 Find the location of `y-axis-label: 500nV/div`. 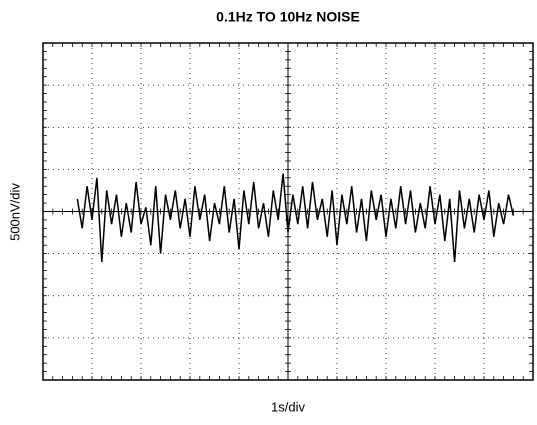

y-axis-label: 500nV/div is located at coordinates (14, 212).